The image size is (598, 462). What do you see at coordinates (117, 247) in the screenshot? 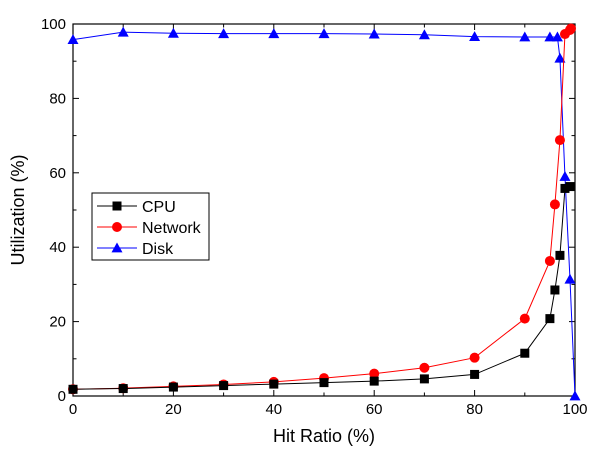
I see `legend-marker-disk` at bounding box center [117, 247].